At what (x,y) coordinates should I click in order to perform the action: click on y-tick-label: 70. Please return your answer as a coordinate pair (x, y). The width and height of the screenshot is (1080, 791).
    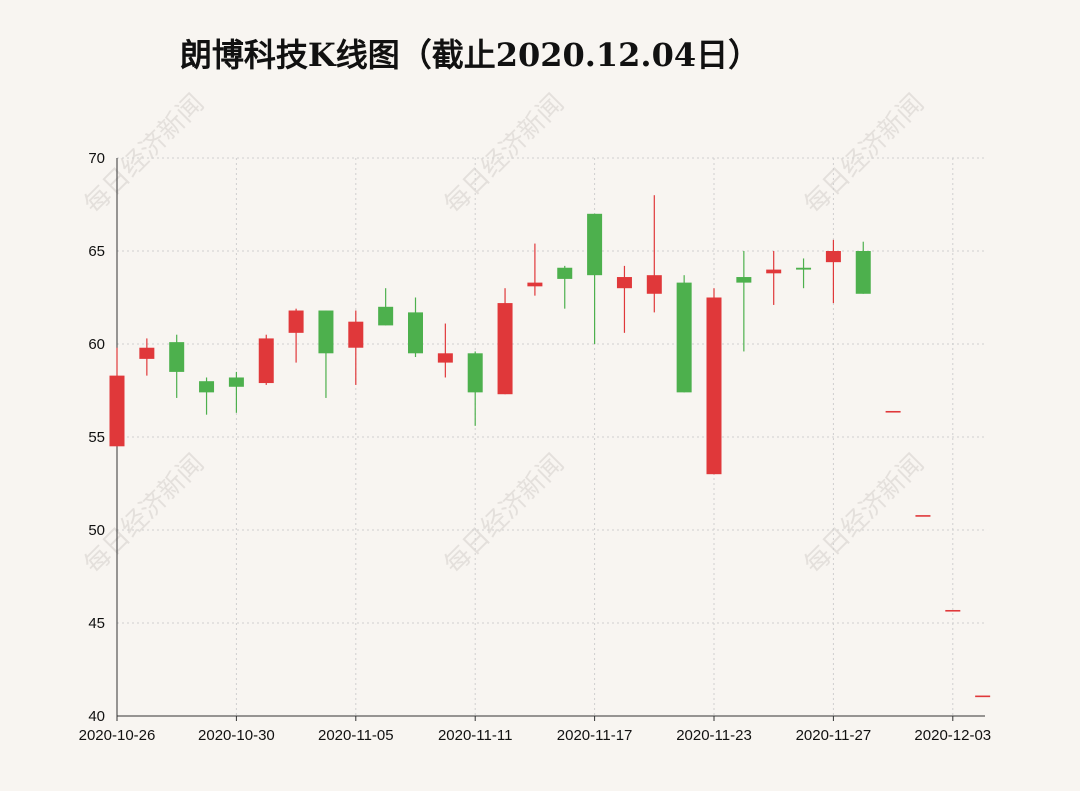
    Looking at the image, I should click on (96, 158).